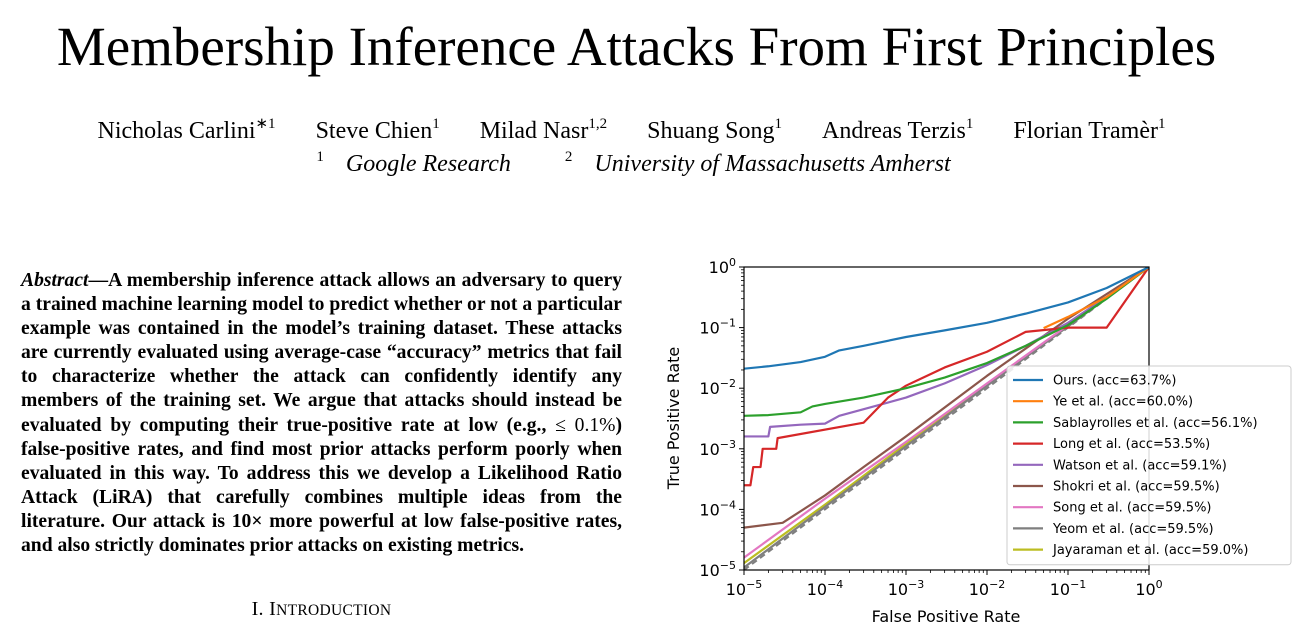  What do you see at coordinates (1140, 465) in the screenshot?
I see `legend-label: Watson et al. (acc=59.1%)` at bounding box center [1140, 465].